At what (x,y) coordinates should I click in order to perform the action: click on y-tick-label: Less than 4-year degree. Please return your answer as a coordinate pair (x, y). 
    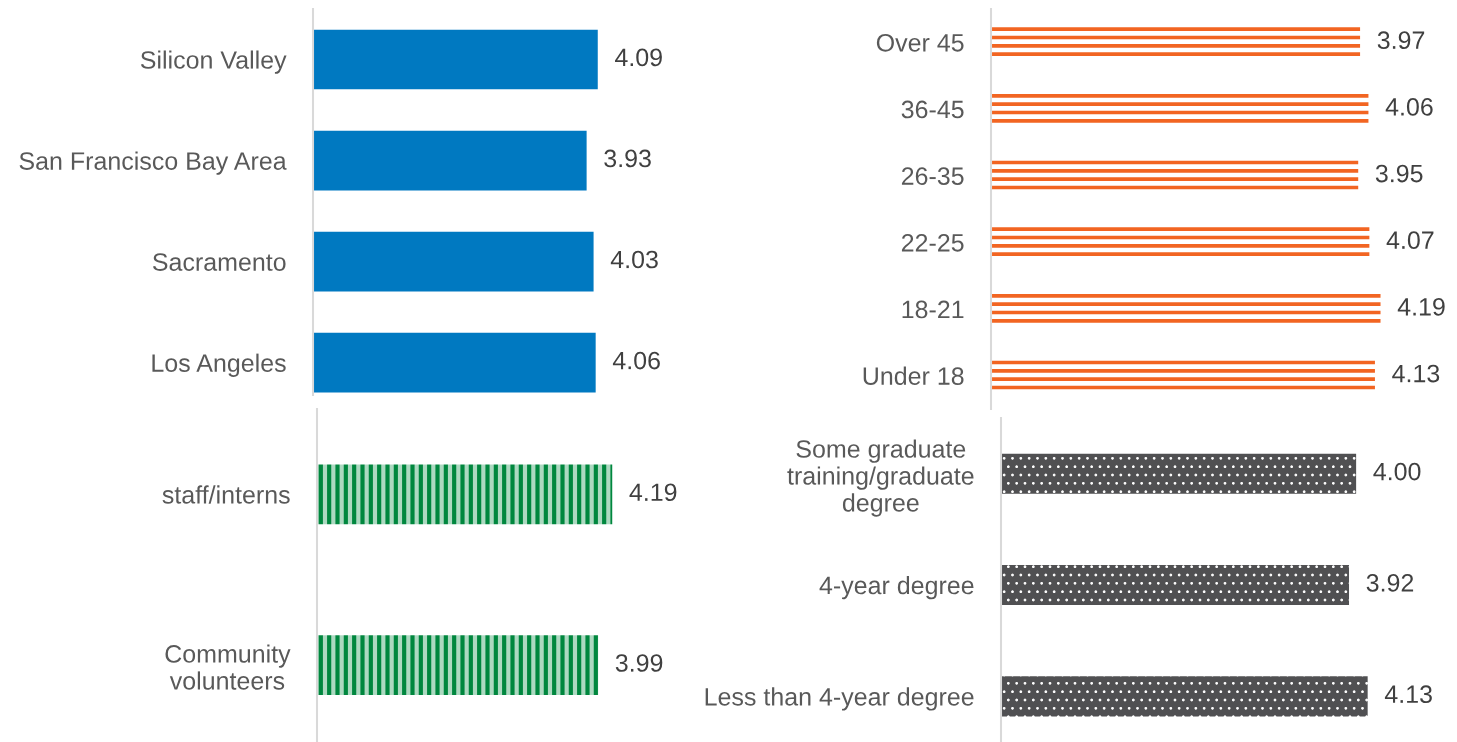
    Looking at the image, I should click on (839, 699).